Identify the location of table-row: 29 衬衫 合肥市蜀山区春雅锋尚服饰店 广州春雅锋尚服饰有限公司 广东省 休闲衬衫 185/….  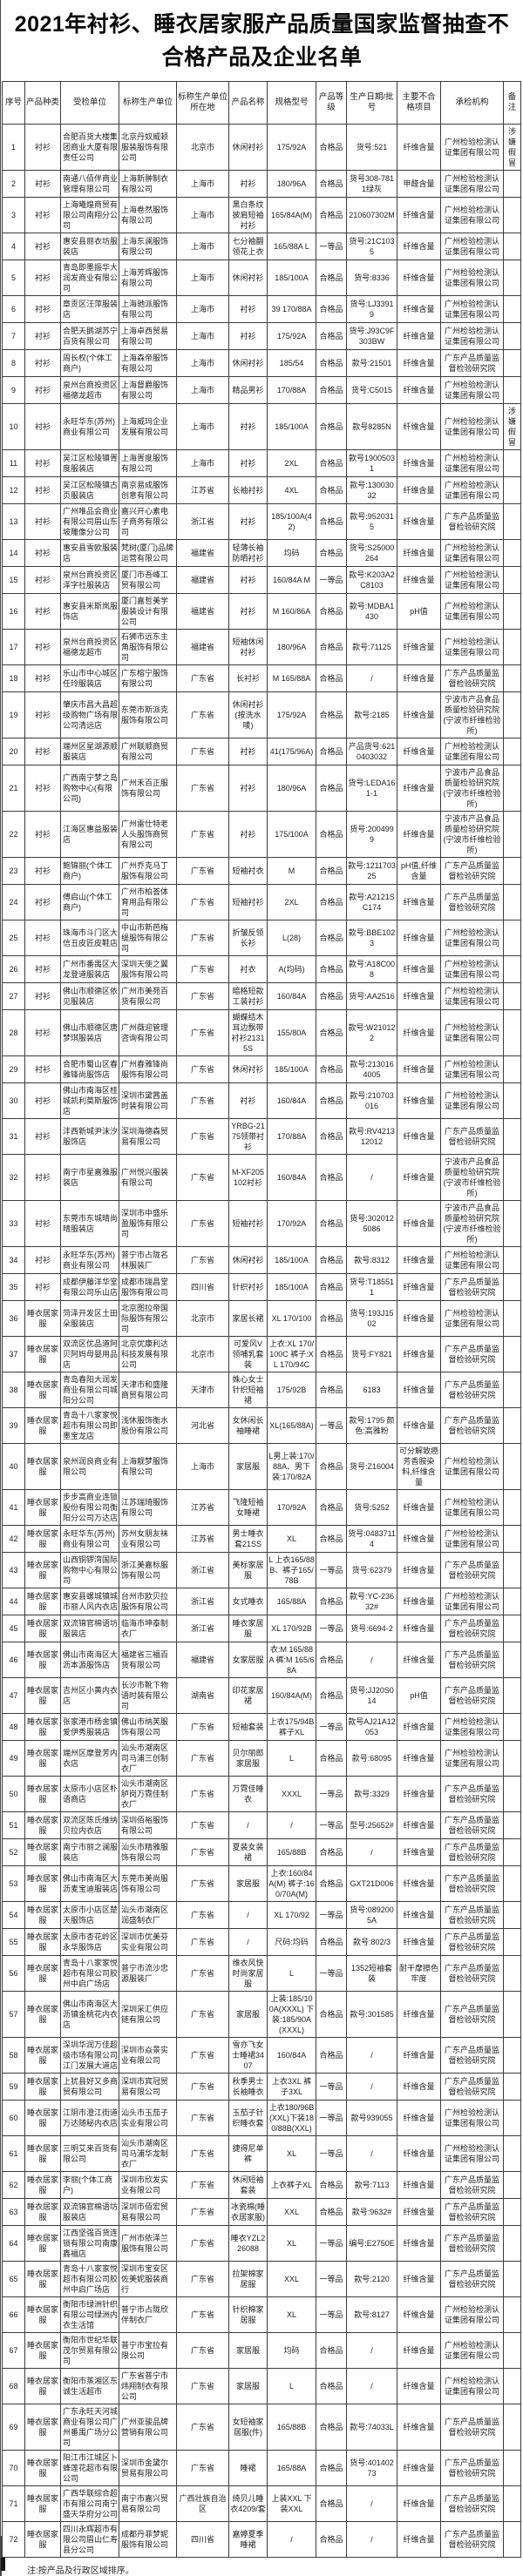
(261, 1069).